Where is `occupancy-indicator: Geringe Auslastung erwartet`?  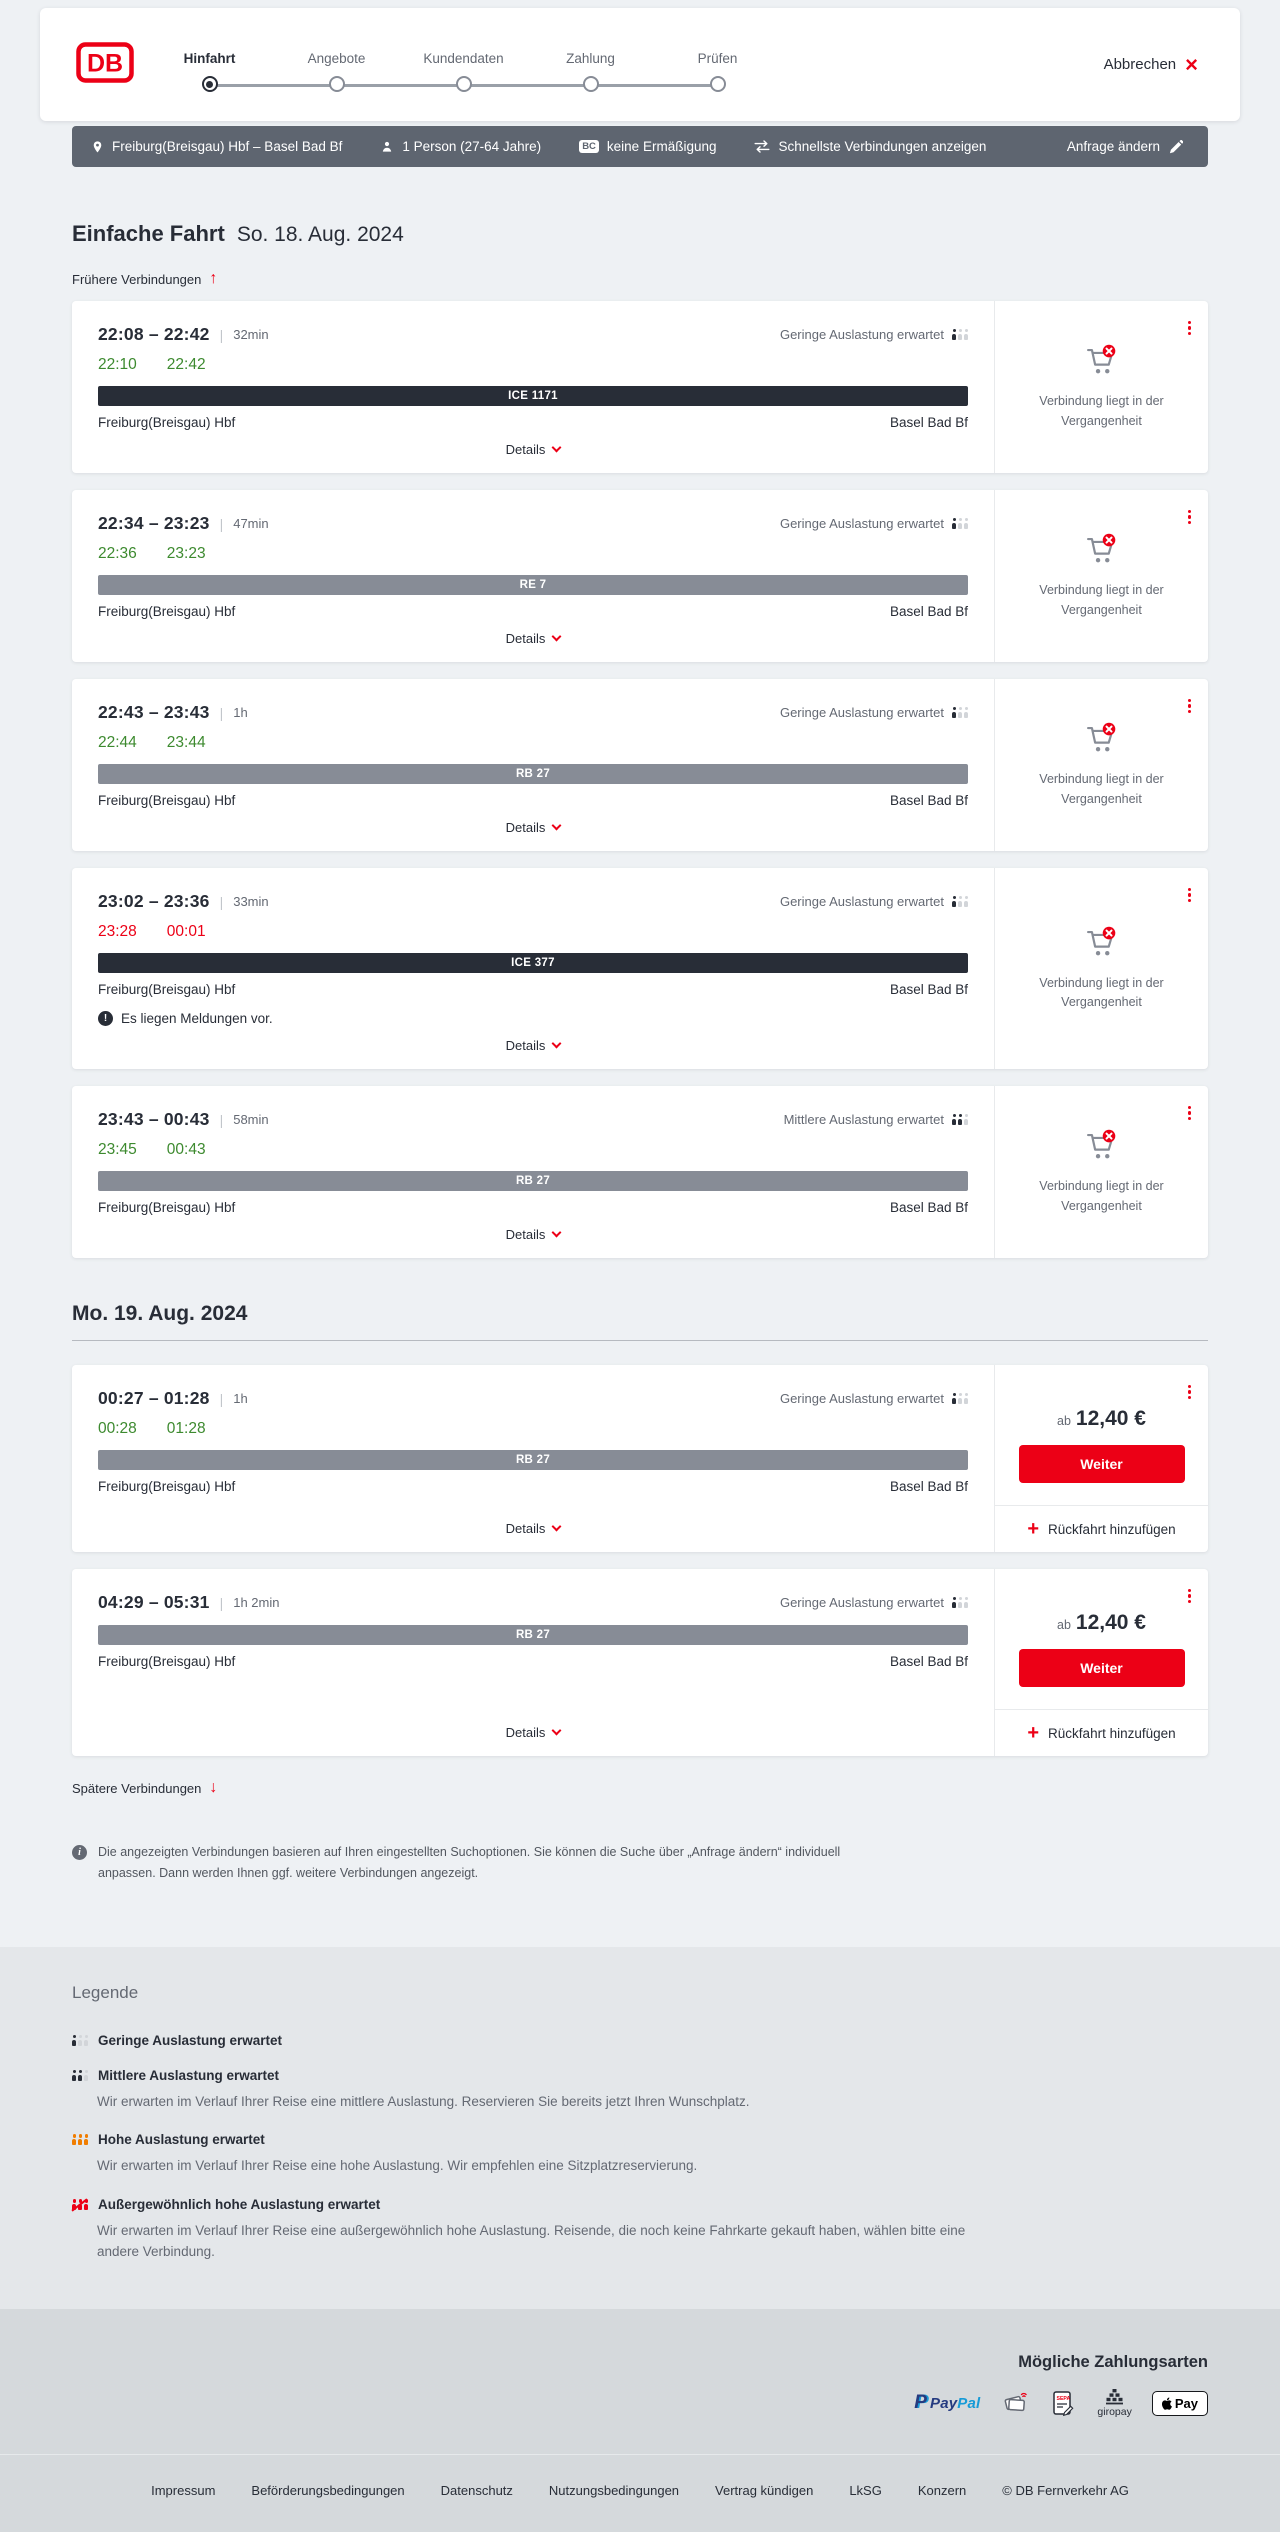
occupancy-indicator: Geringe Auslastung erwartet is located at coordinates (874, 1398).